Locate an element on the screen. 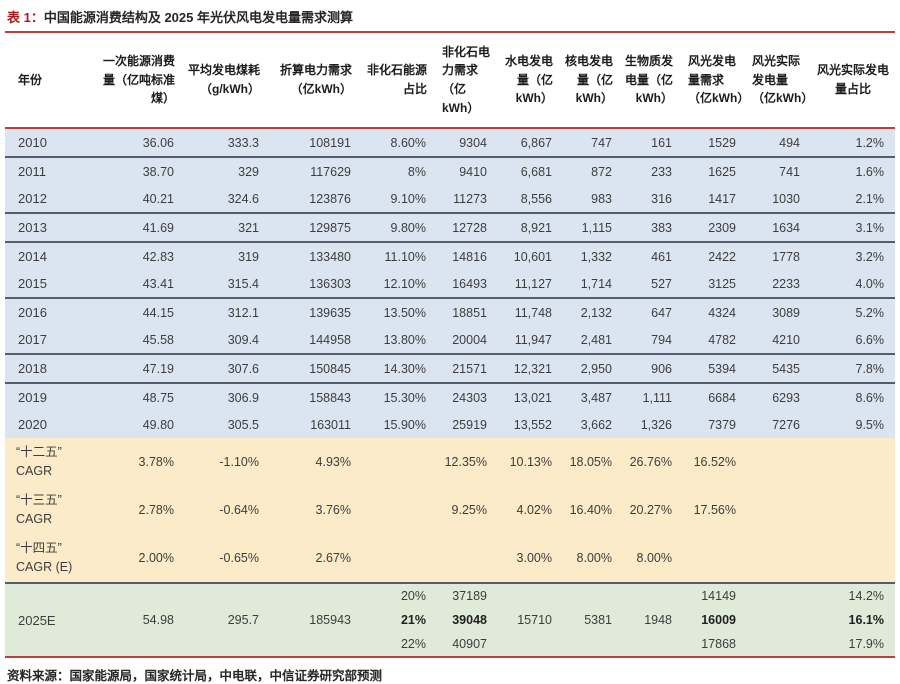 This screenshot has height=684, width=900. value-cell: 144958 is located at coordinates (316, 340).